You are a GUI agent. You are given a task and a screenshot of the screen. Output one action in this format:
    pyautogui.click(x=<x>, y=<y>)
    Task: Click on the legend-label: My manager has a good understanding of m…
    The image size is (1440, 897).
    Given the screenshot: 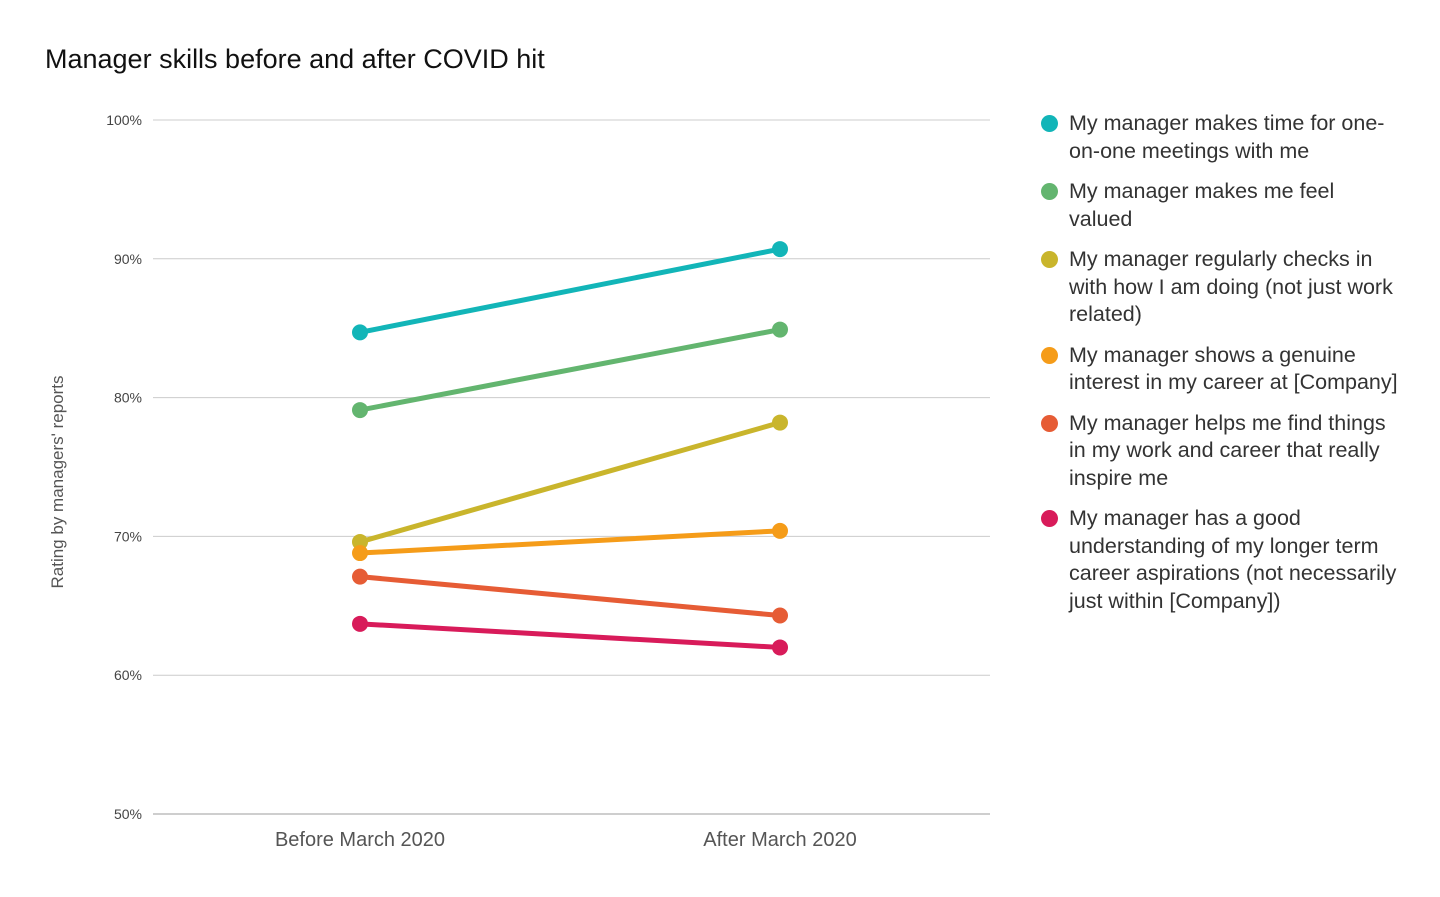 What is the action you would take?
    pyautogui.click(x=1233, y=559)
    